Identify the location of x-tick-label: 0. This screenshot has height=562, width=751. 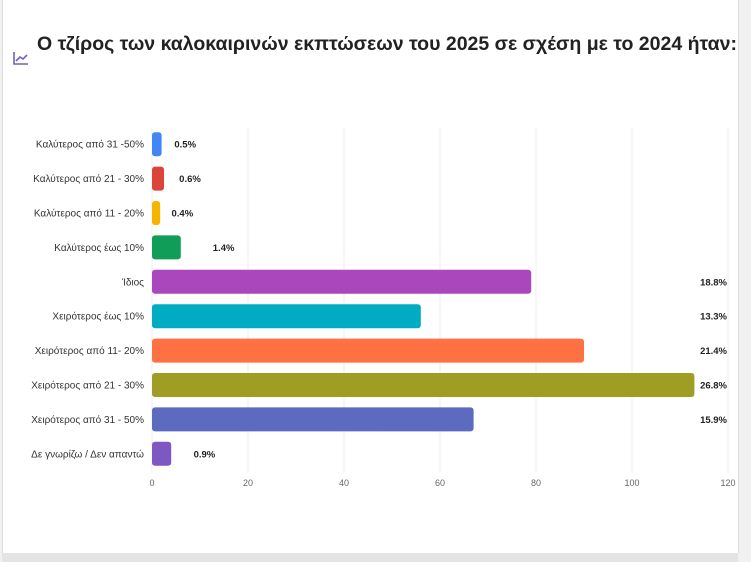
(151, 483).